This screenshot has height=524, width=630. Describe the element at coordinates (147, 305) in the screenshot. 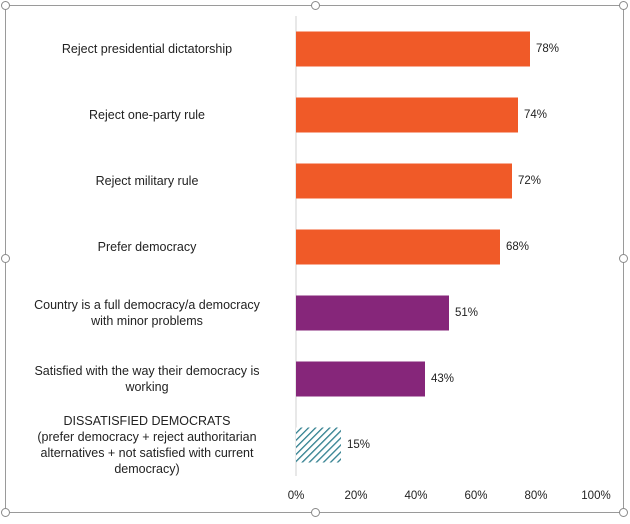

I see `category-label-line: Country is a full democracy/a democracy` at that location.